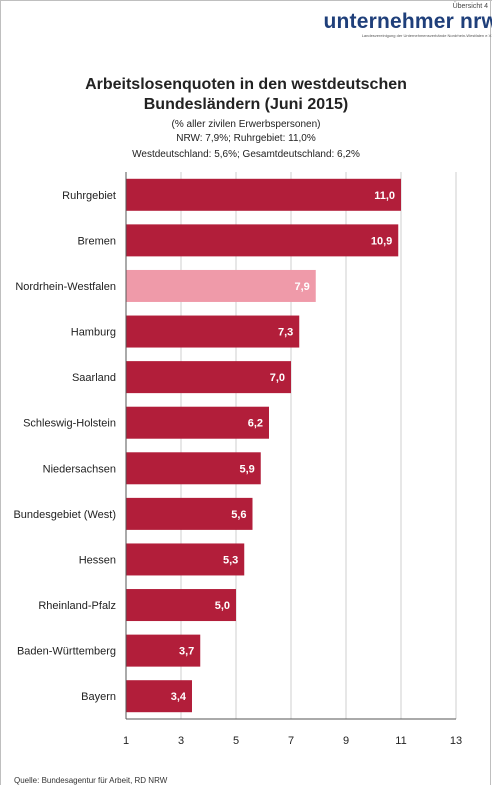  I want to click on overview-number: Übersicht 4, so click(470, 6).